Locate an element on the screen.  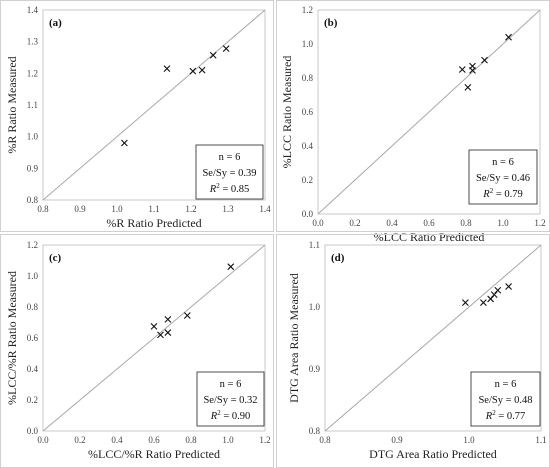
stats-sesy: Se/Sy = 0.46 is located at coordinates (503, 178).